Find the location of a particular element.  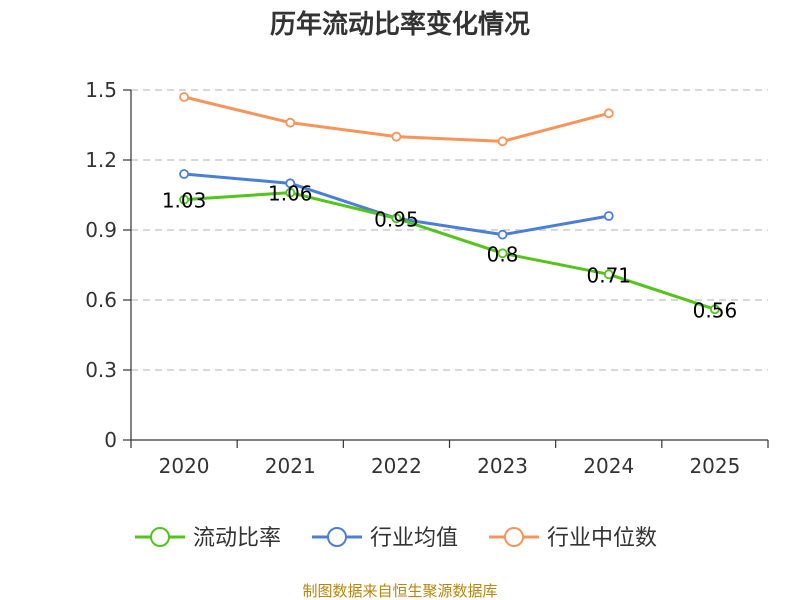

data-label: 1.06 is located at coordinates (290, 194).